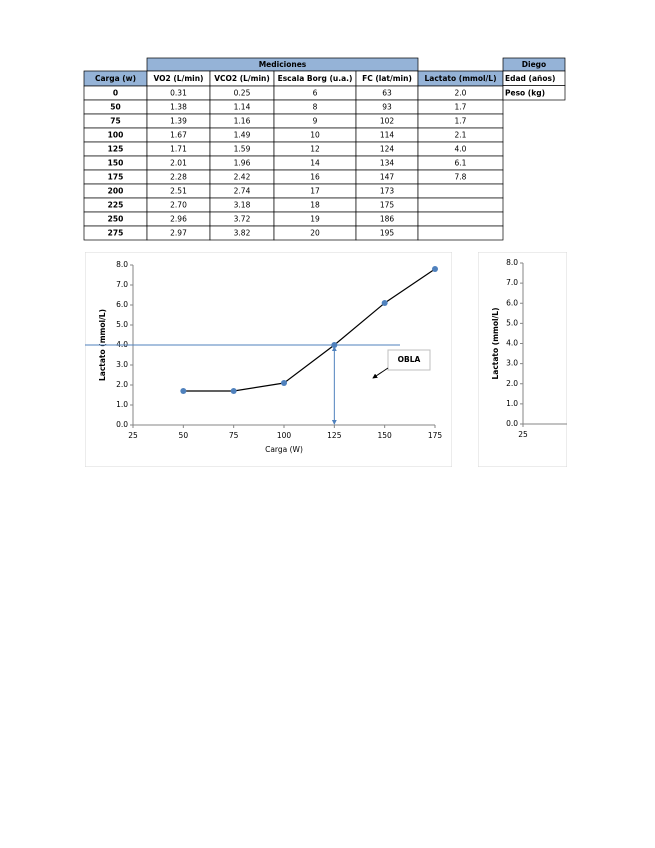  I want to click on cell-text: 0.25, so click(242, 93).